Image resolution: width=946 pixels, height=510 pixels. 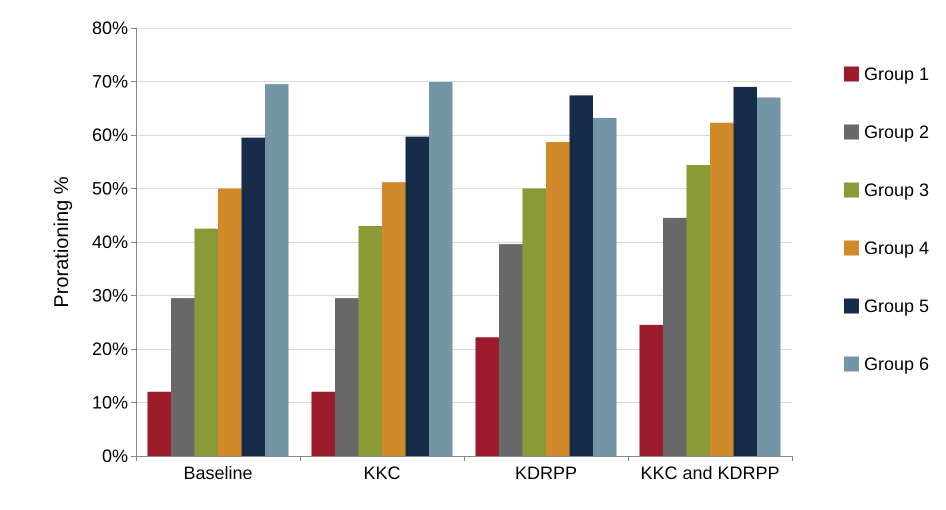 What do you see at coordinates (110, 242) in the screenshot?
I see `y-tick-label: 40%` at bounding box center [110, 242].